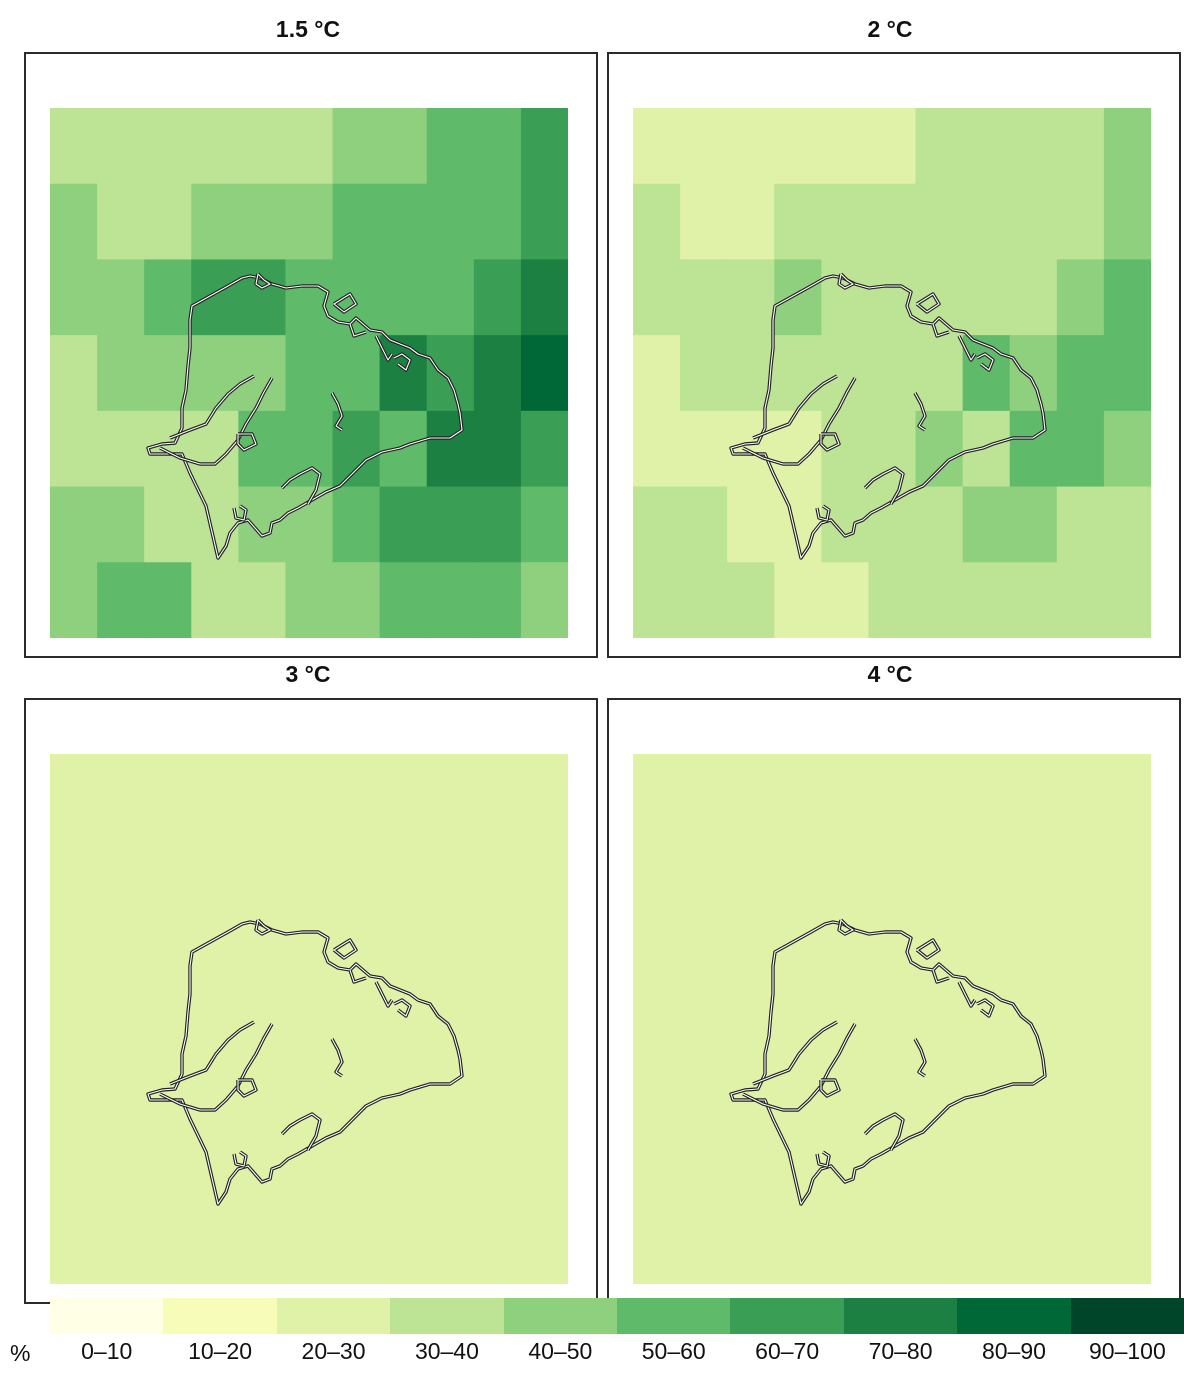 The height and width of the screenshot is (1392, 1184). Describe the element at coordinates (305, 416) in the screenshot. I see `coastline` at that location.